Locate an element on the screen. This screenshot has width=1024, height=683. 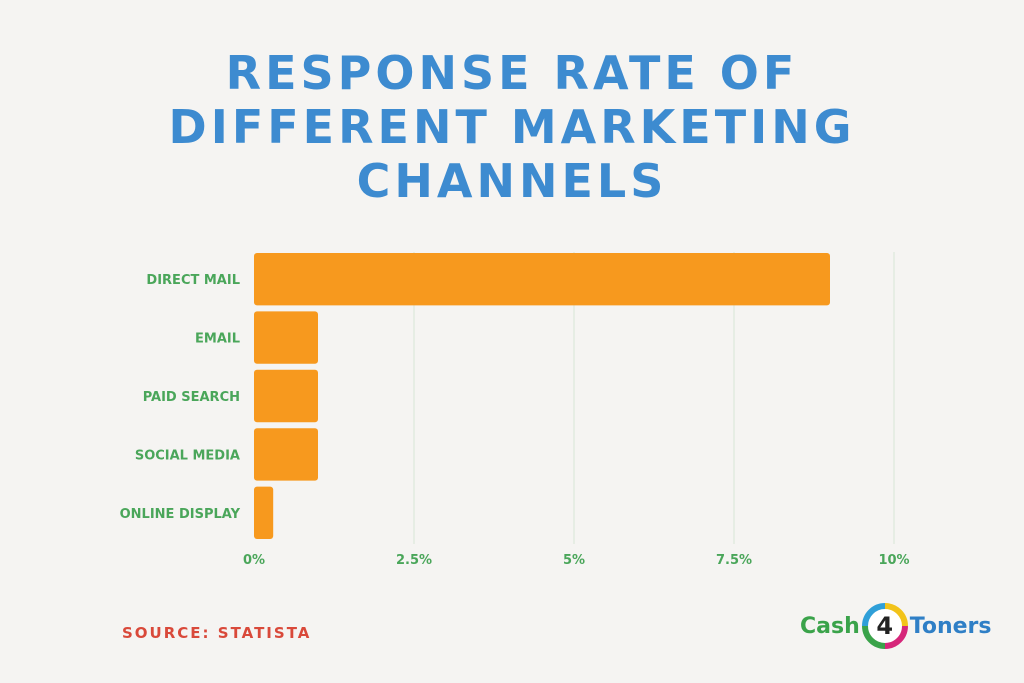
category-label: SOCIAL MEDIA is located at coordinates (187, 455).